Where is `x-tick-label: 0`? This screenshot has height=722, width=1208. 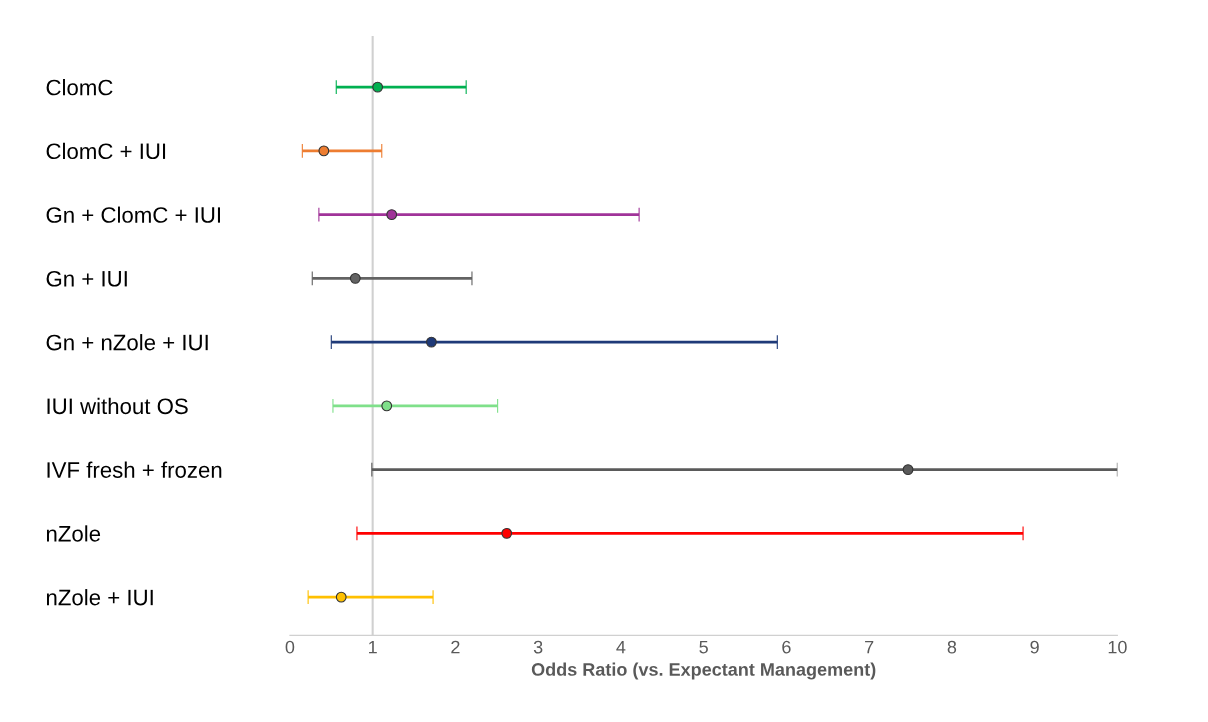
x-tick-label: 0 is located at coordinates (290, 647).